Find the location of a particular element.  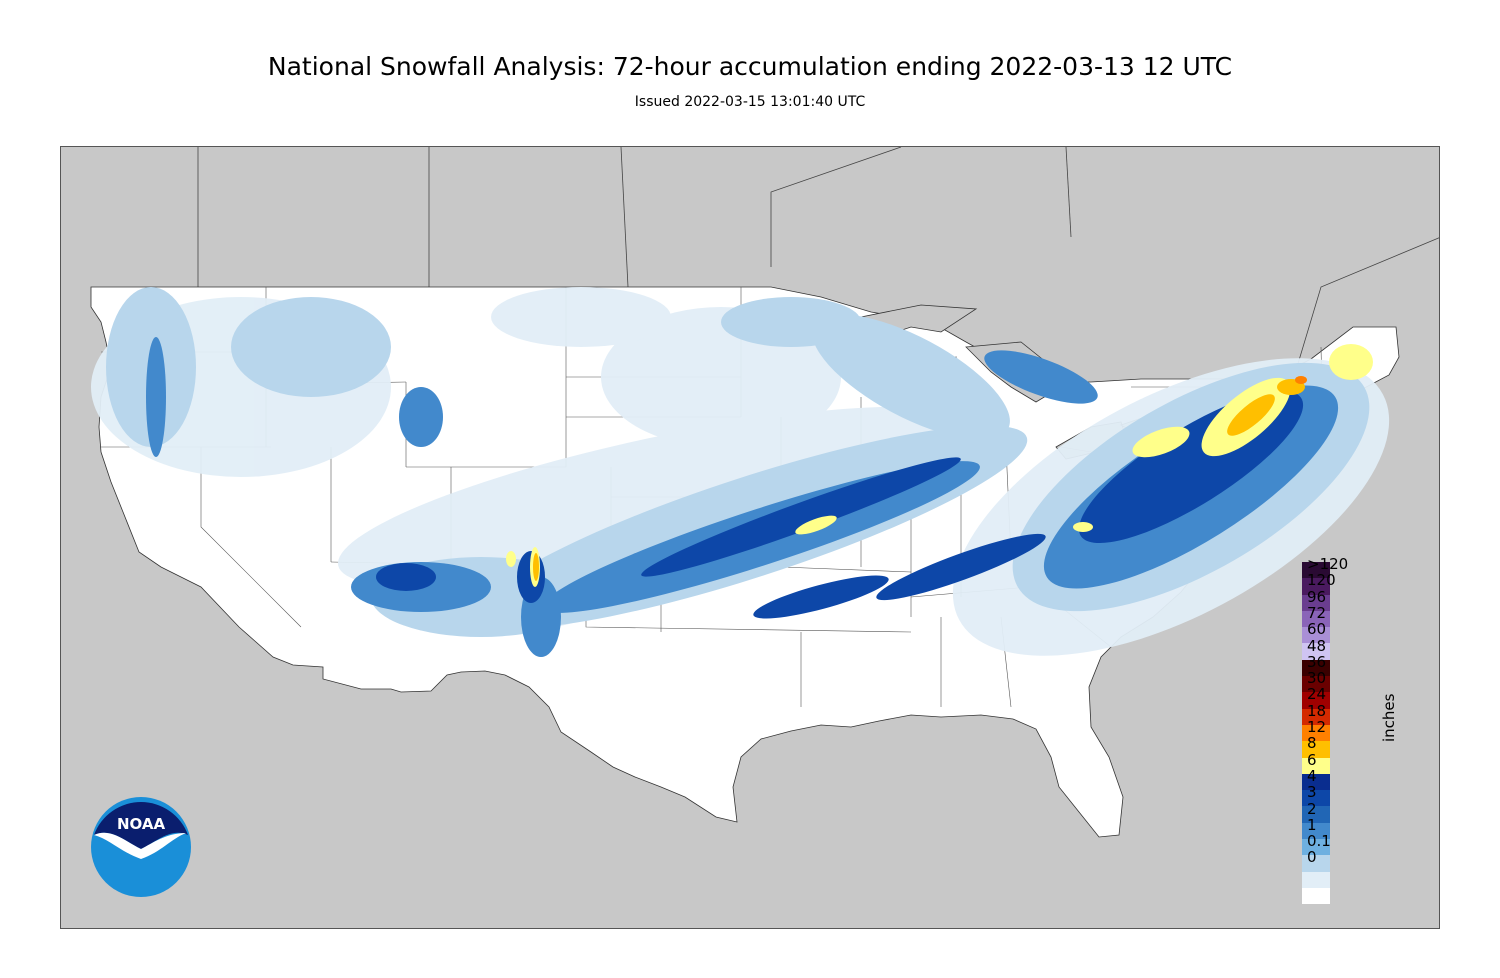

legend-label: 120 is located at coordinates (1321, 580).